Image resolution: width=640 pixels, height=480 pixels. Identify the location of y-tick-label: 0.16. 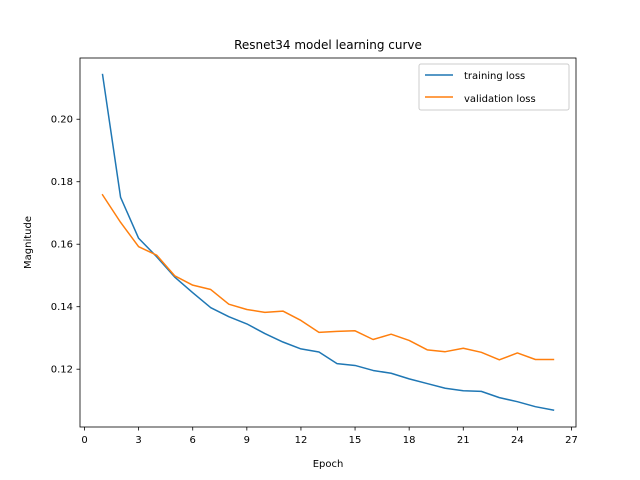
(62, 245).